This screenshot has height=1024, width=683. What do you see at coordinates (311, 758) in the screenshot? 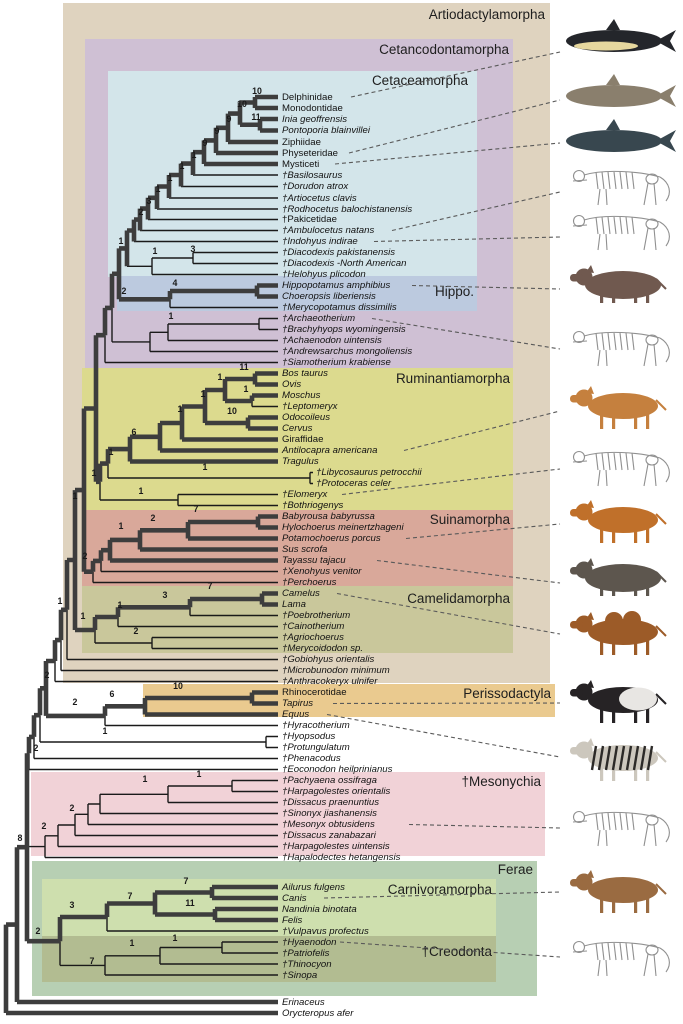
I see `taxon-label: †Phenacodus` at bounding box center [311, 758].